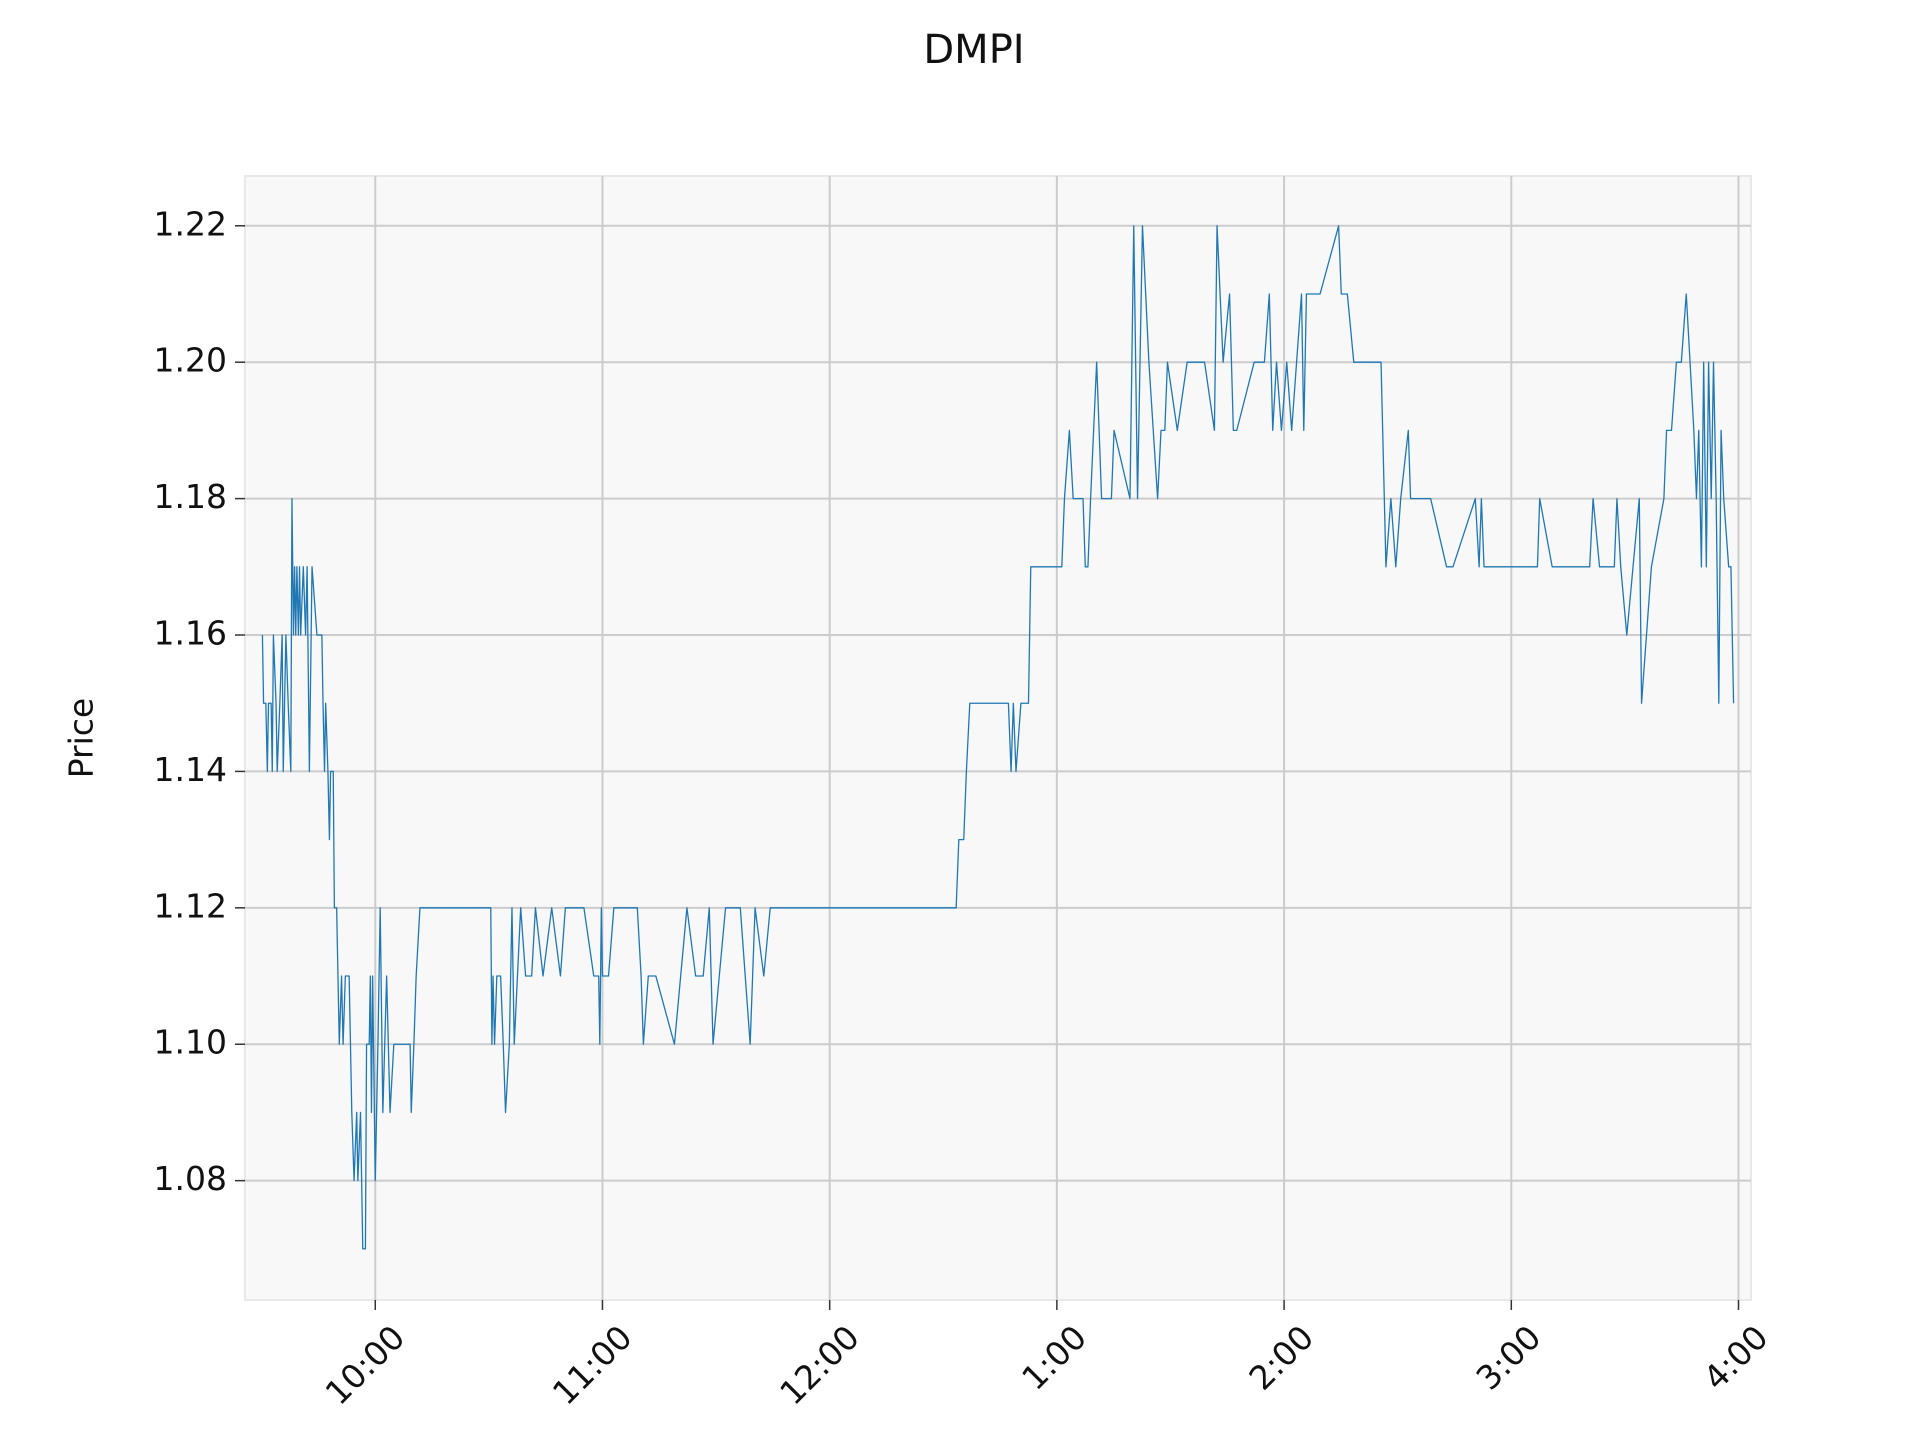 This screenshot has height=1440, width=1920. Describe the element at coordinates (365, 1365) in the screenshot. I see `x-tick-label: 10:00` at that location.